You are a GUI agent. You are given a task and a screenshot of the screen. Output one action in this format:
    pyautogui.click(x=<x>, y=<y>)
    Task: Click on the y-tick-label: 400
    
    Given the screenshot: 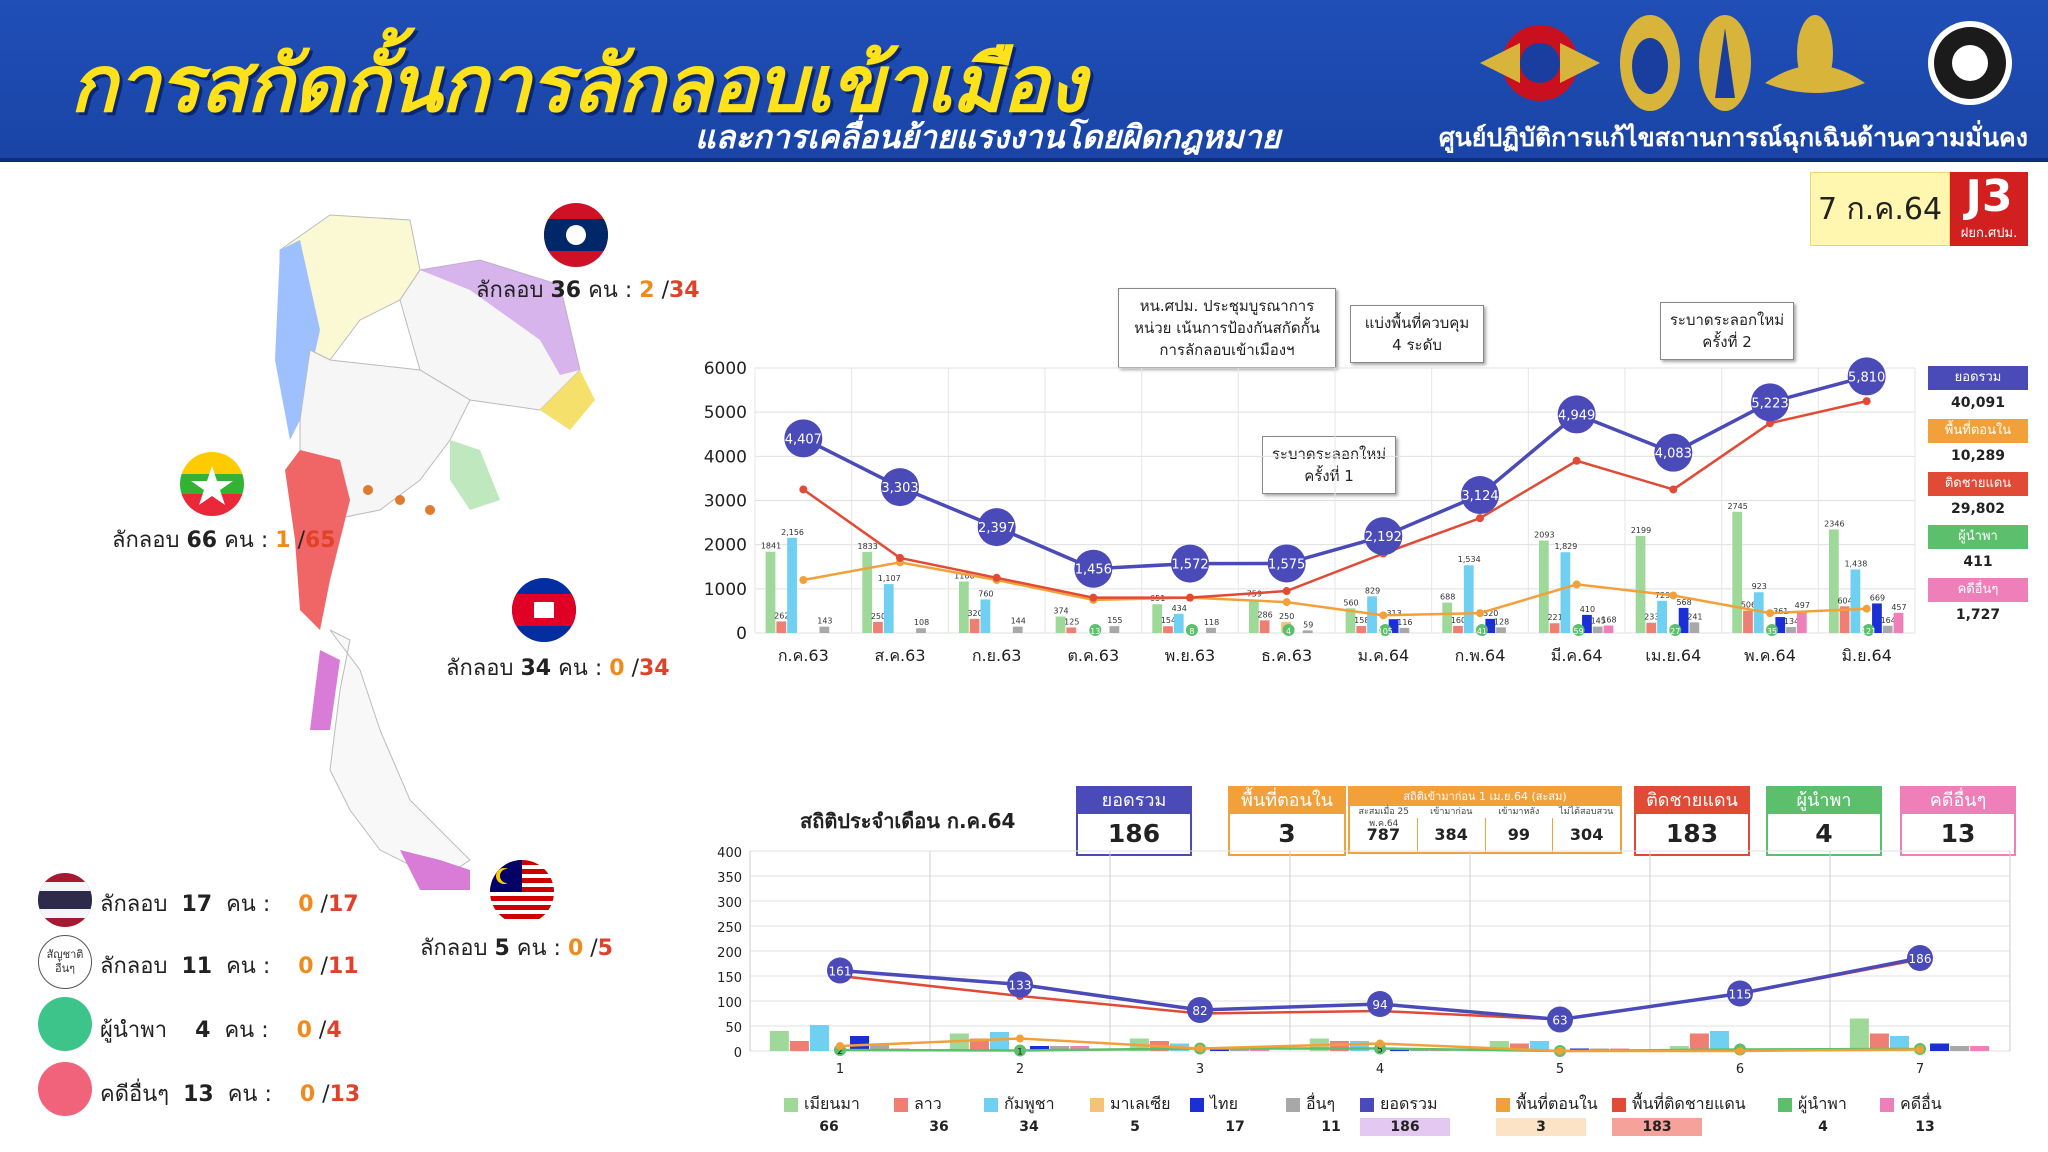 What is the action you would take?
    pyautogui.click(x=729, y=853)
    